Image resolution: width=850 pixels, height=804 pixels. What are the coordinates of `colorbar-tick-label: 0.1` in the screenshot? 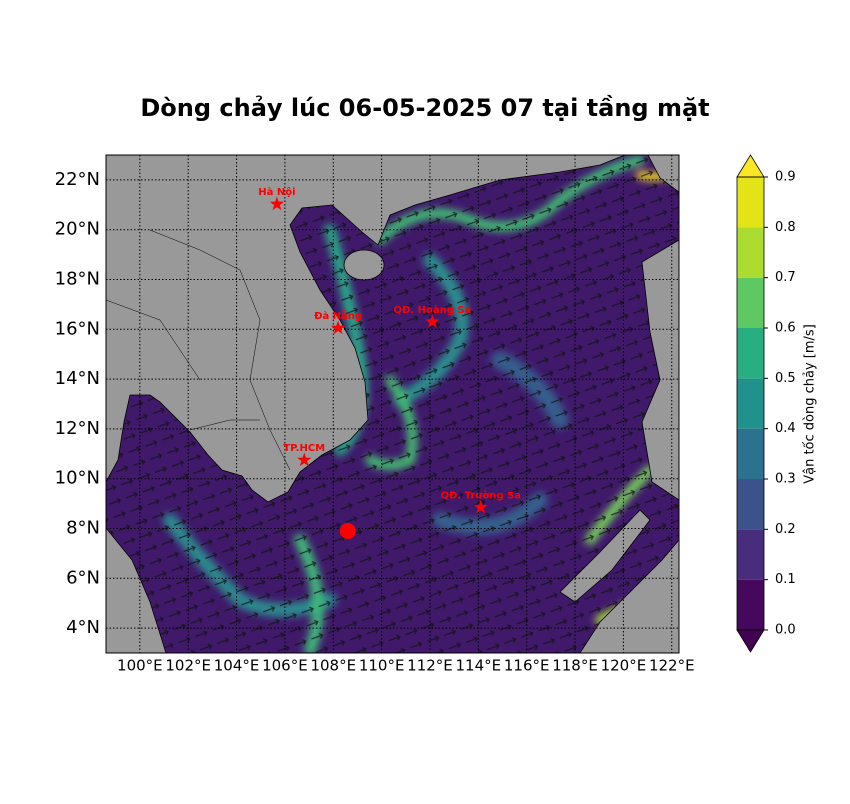 It's located at (785, 579).